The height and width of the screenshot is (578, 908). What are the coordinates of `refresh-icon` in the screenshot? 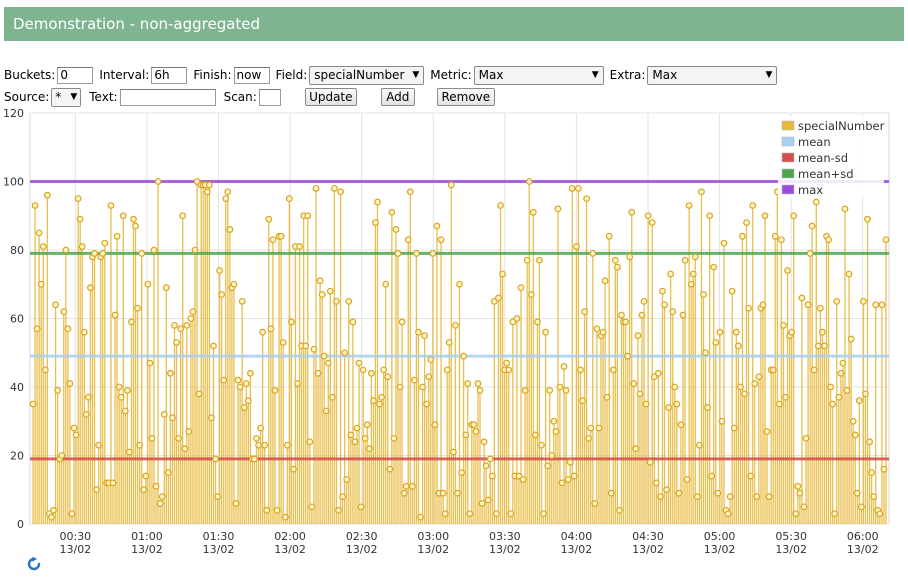 It's located at (34, 564).